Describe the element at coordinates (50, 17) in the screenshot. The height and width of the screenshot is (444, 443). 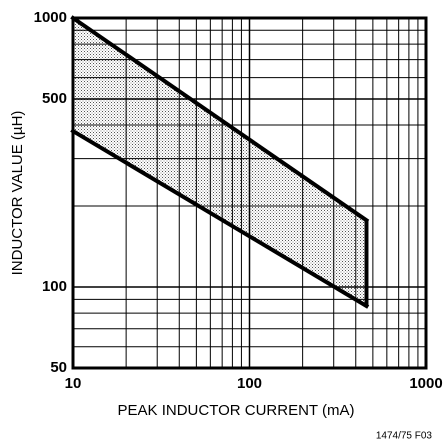
I see `y-tick-label: 1000` at that location.